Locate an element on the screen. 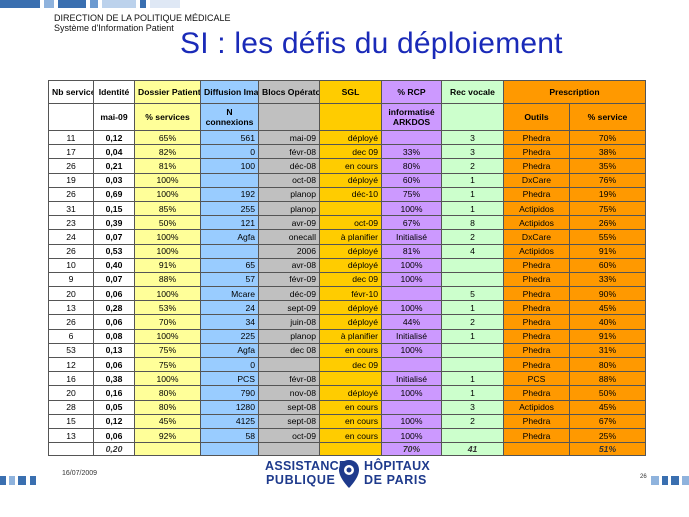  cell-dossier-patient: 70% is located at coordinates (167, 322).